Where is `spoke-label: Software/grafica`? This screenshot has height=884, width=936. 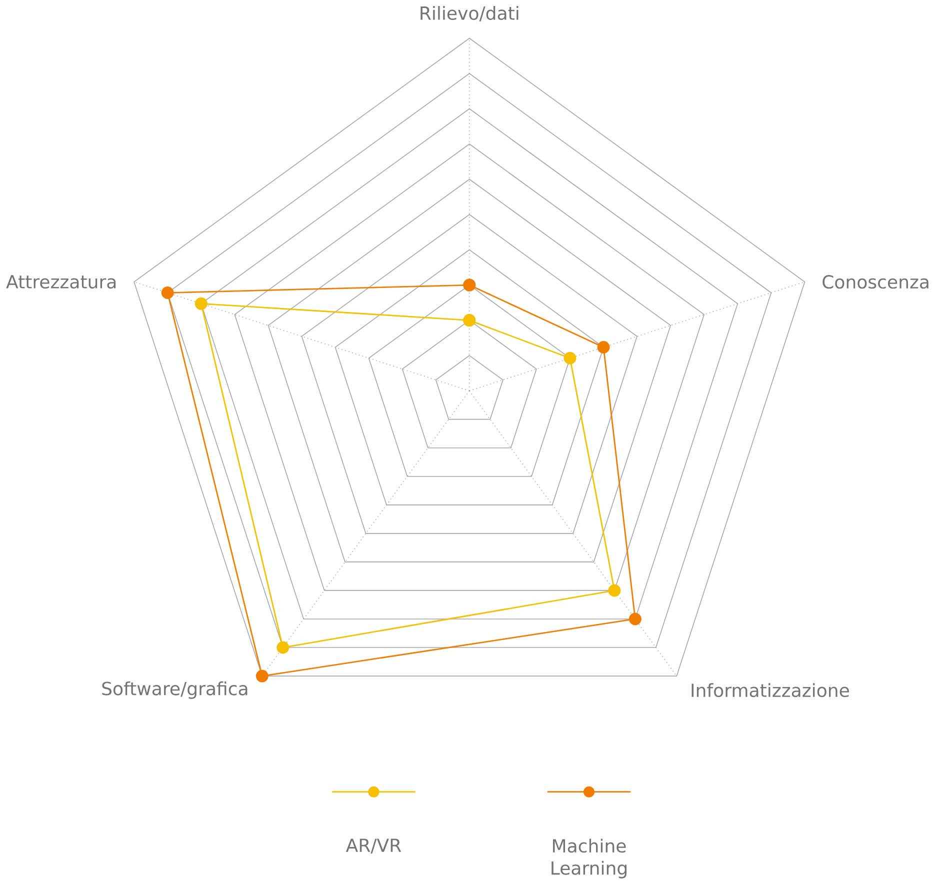
spoke-label: Software/grafica is located at coordinates (175, 690).